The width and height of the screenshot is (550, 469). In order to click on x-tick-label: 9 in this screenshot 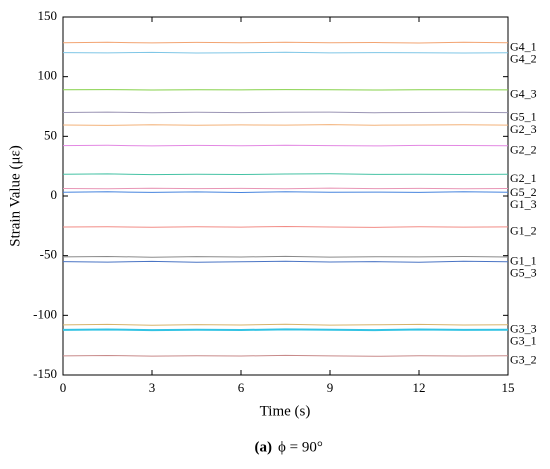, I will do `click(330, 387)`.